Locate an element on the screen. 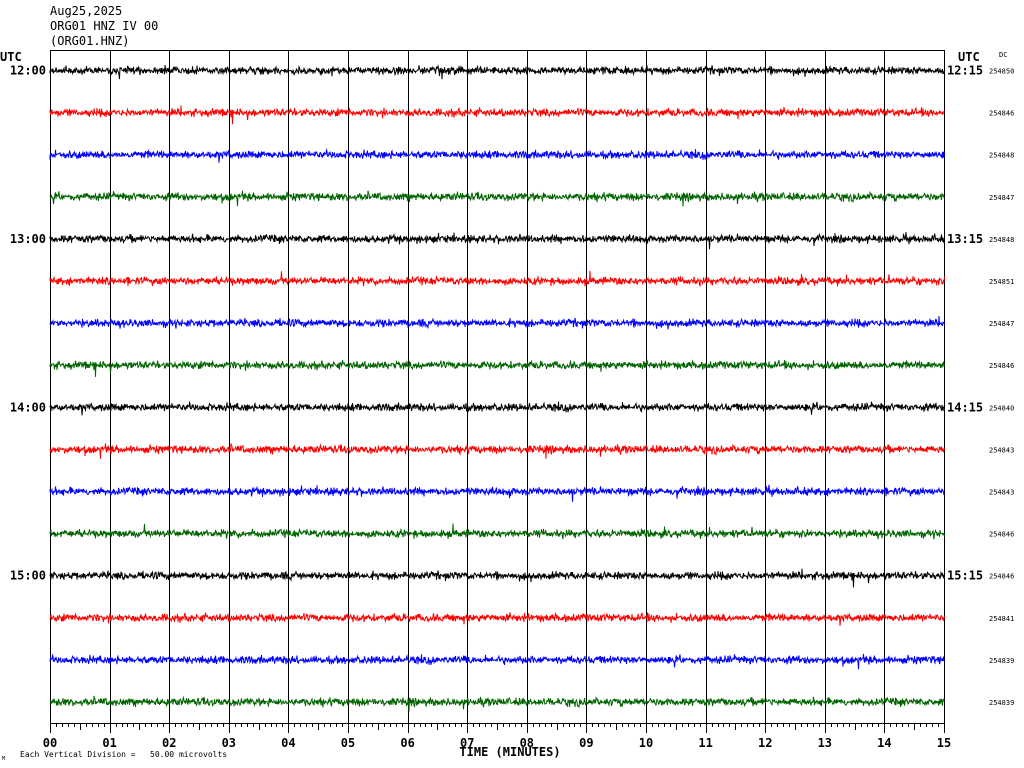 This screenshot has width=1024, height=768. x-tick-label: 01 is located at coordinates (109, 743).